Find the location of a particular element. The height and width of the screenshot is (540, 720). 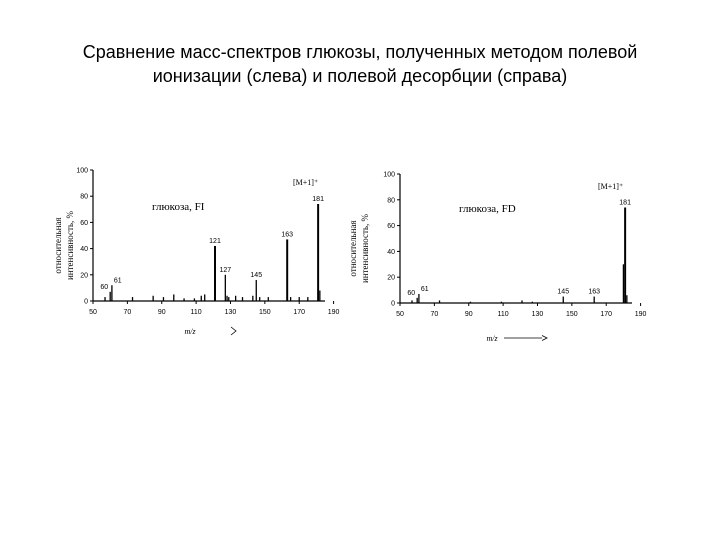

peak-label-127: 127 is located at coordinates (225, 270).